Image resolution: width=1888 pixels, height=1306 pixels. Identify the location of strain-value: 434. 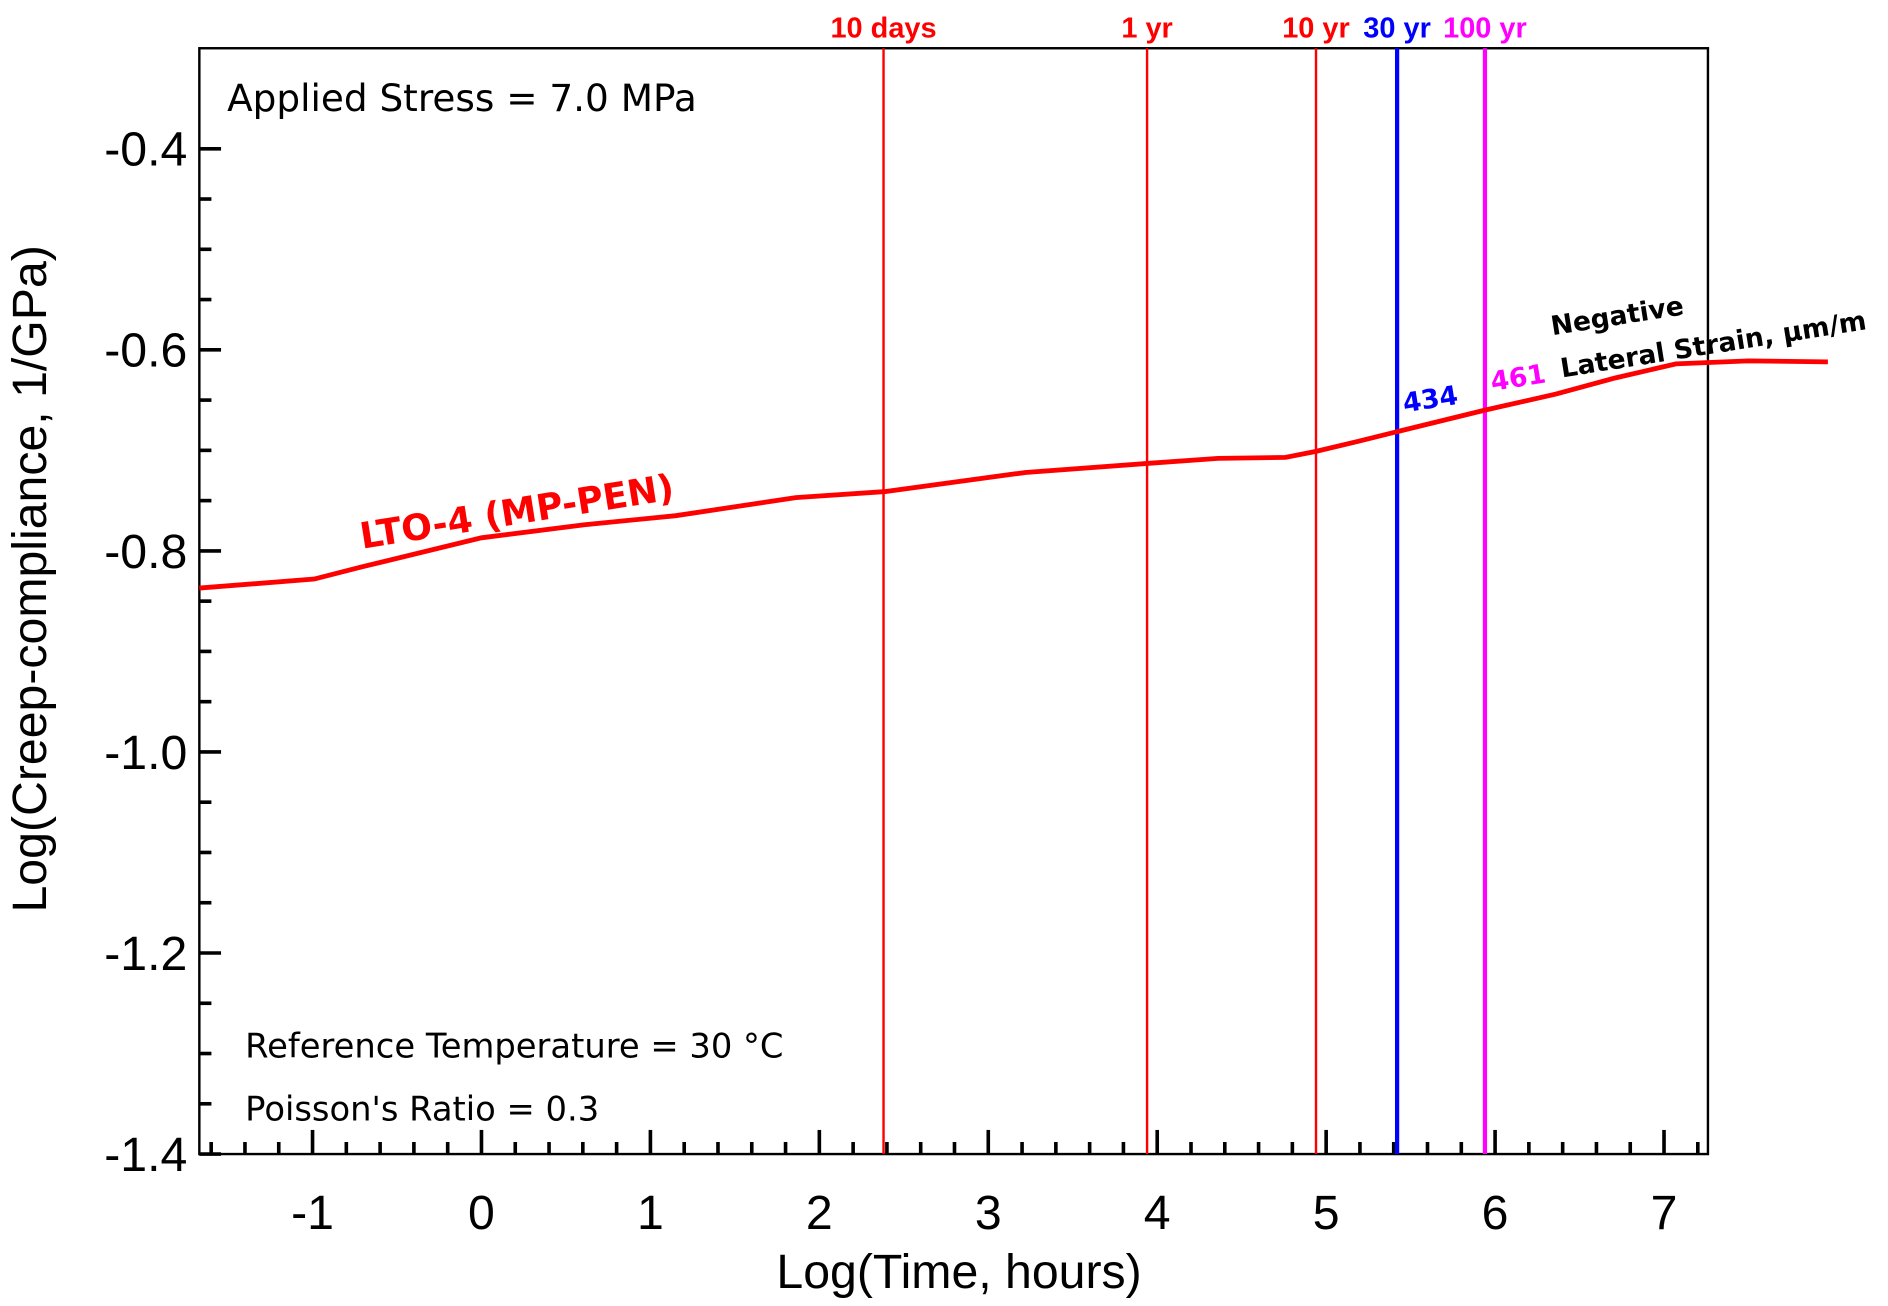
(1431, 399).